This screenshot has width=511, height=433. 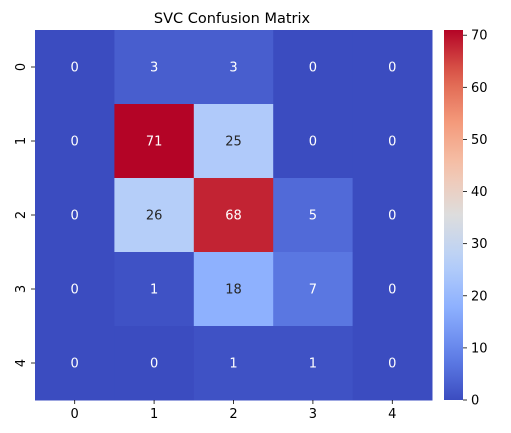 What do you see at coordinates (154, 414) in the screenshot?
I see `x-tick-label: 1` at bounding box center [154, 414].